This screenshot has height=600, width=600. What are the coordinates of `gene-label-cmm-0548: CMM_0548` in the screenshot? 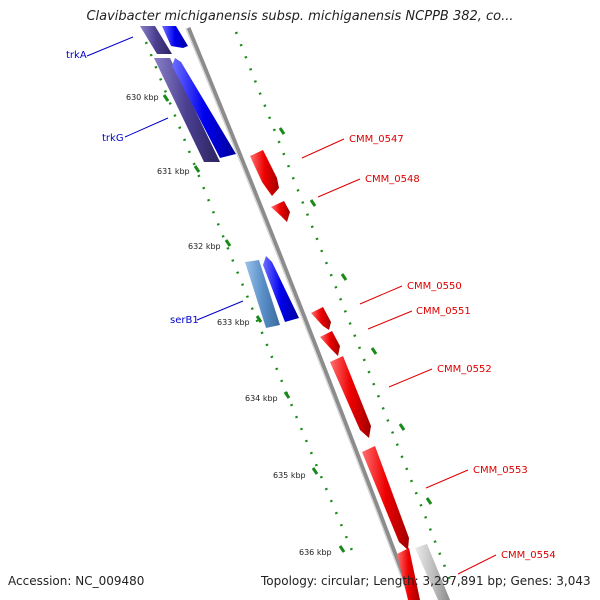 It's located at (392, 179).